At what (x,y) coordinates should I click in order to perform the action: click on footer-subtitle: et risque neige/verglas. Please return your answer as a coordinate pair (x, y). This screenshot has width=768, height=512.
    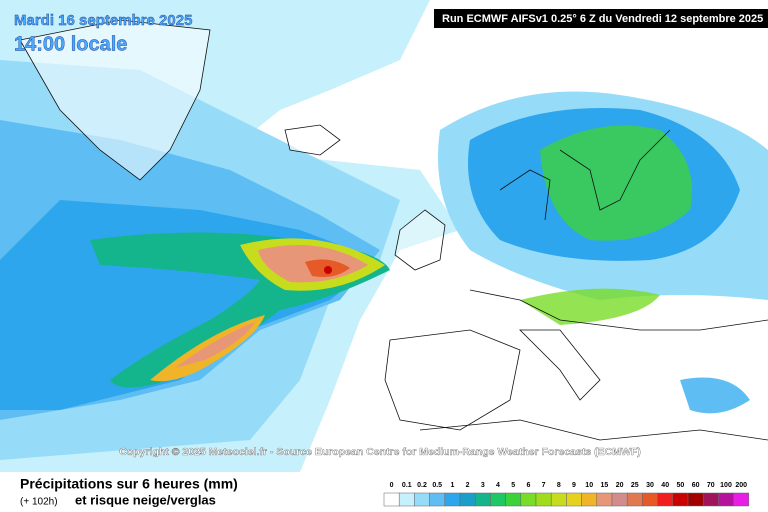
    Looking at the image, I should click on (145, 499).